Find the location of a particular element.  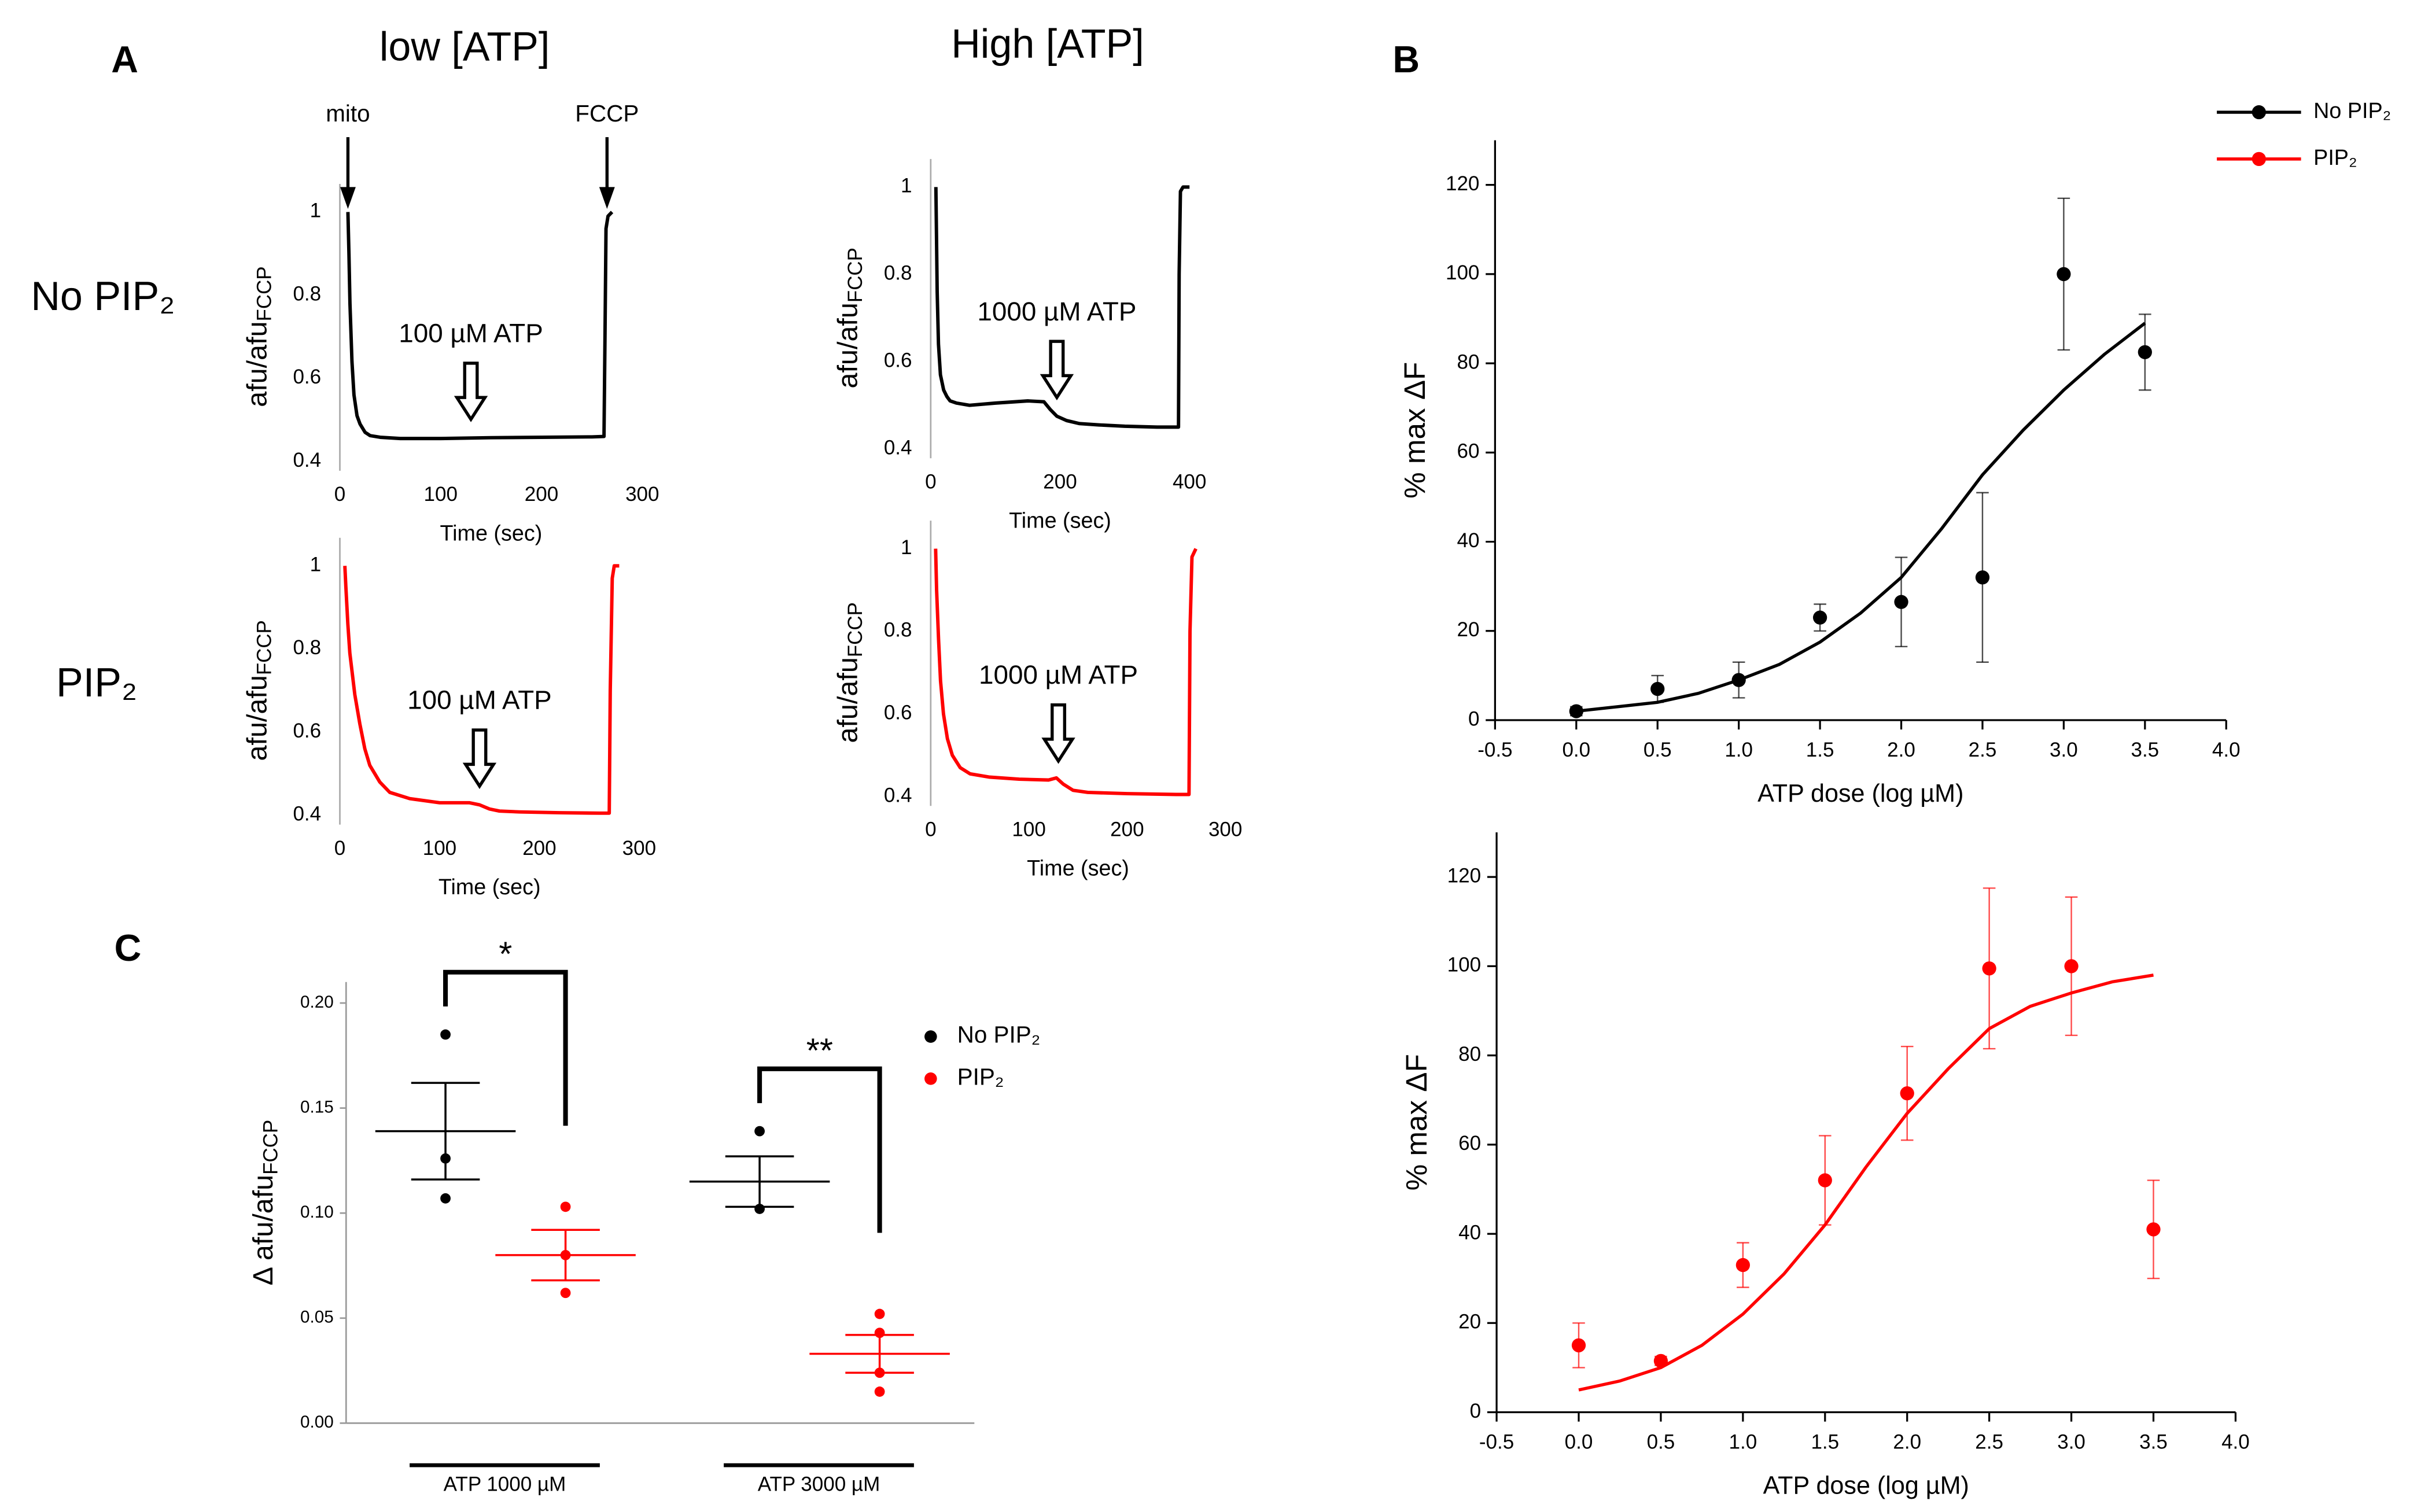

y-tick-label: 0.15 is located at coordinates (317, 1106).